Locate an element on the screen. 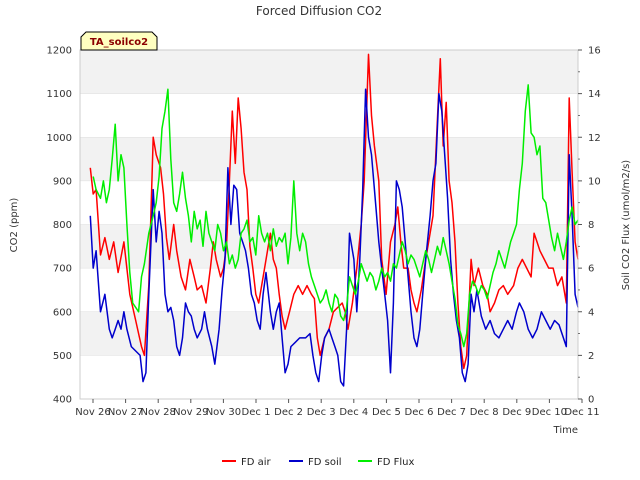 Image resolution: width=640 pixels, height=480 pixels. x-tick-label: Dec 1 is located at coordinates (256, 412).